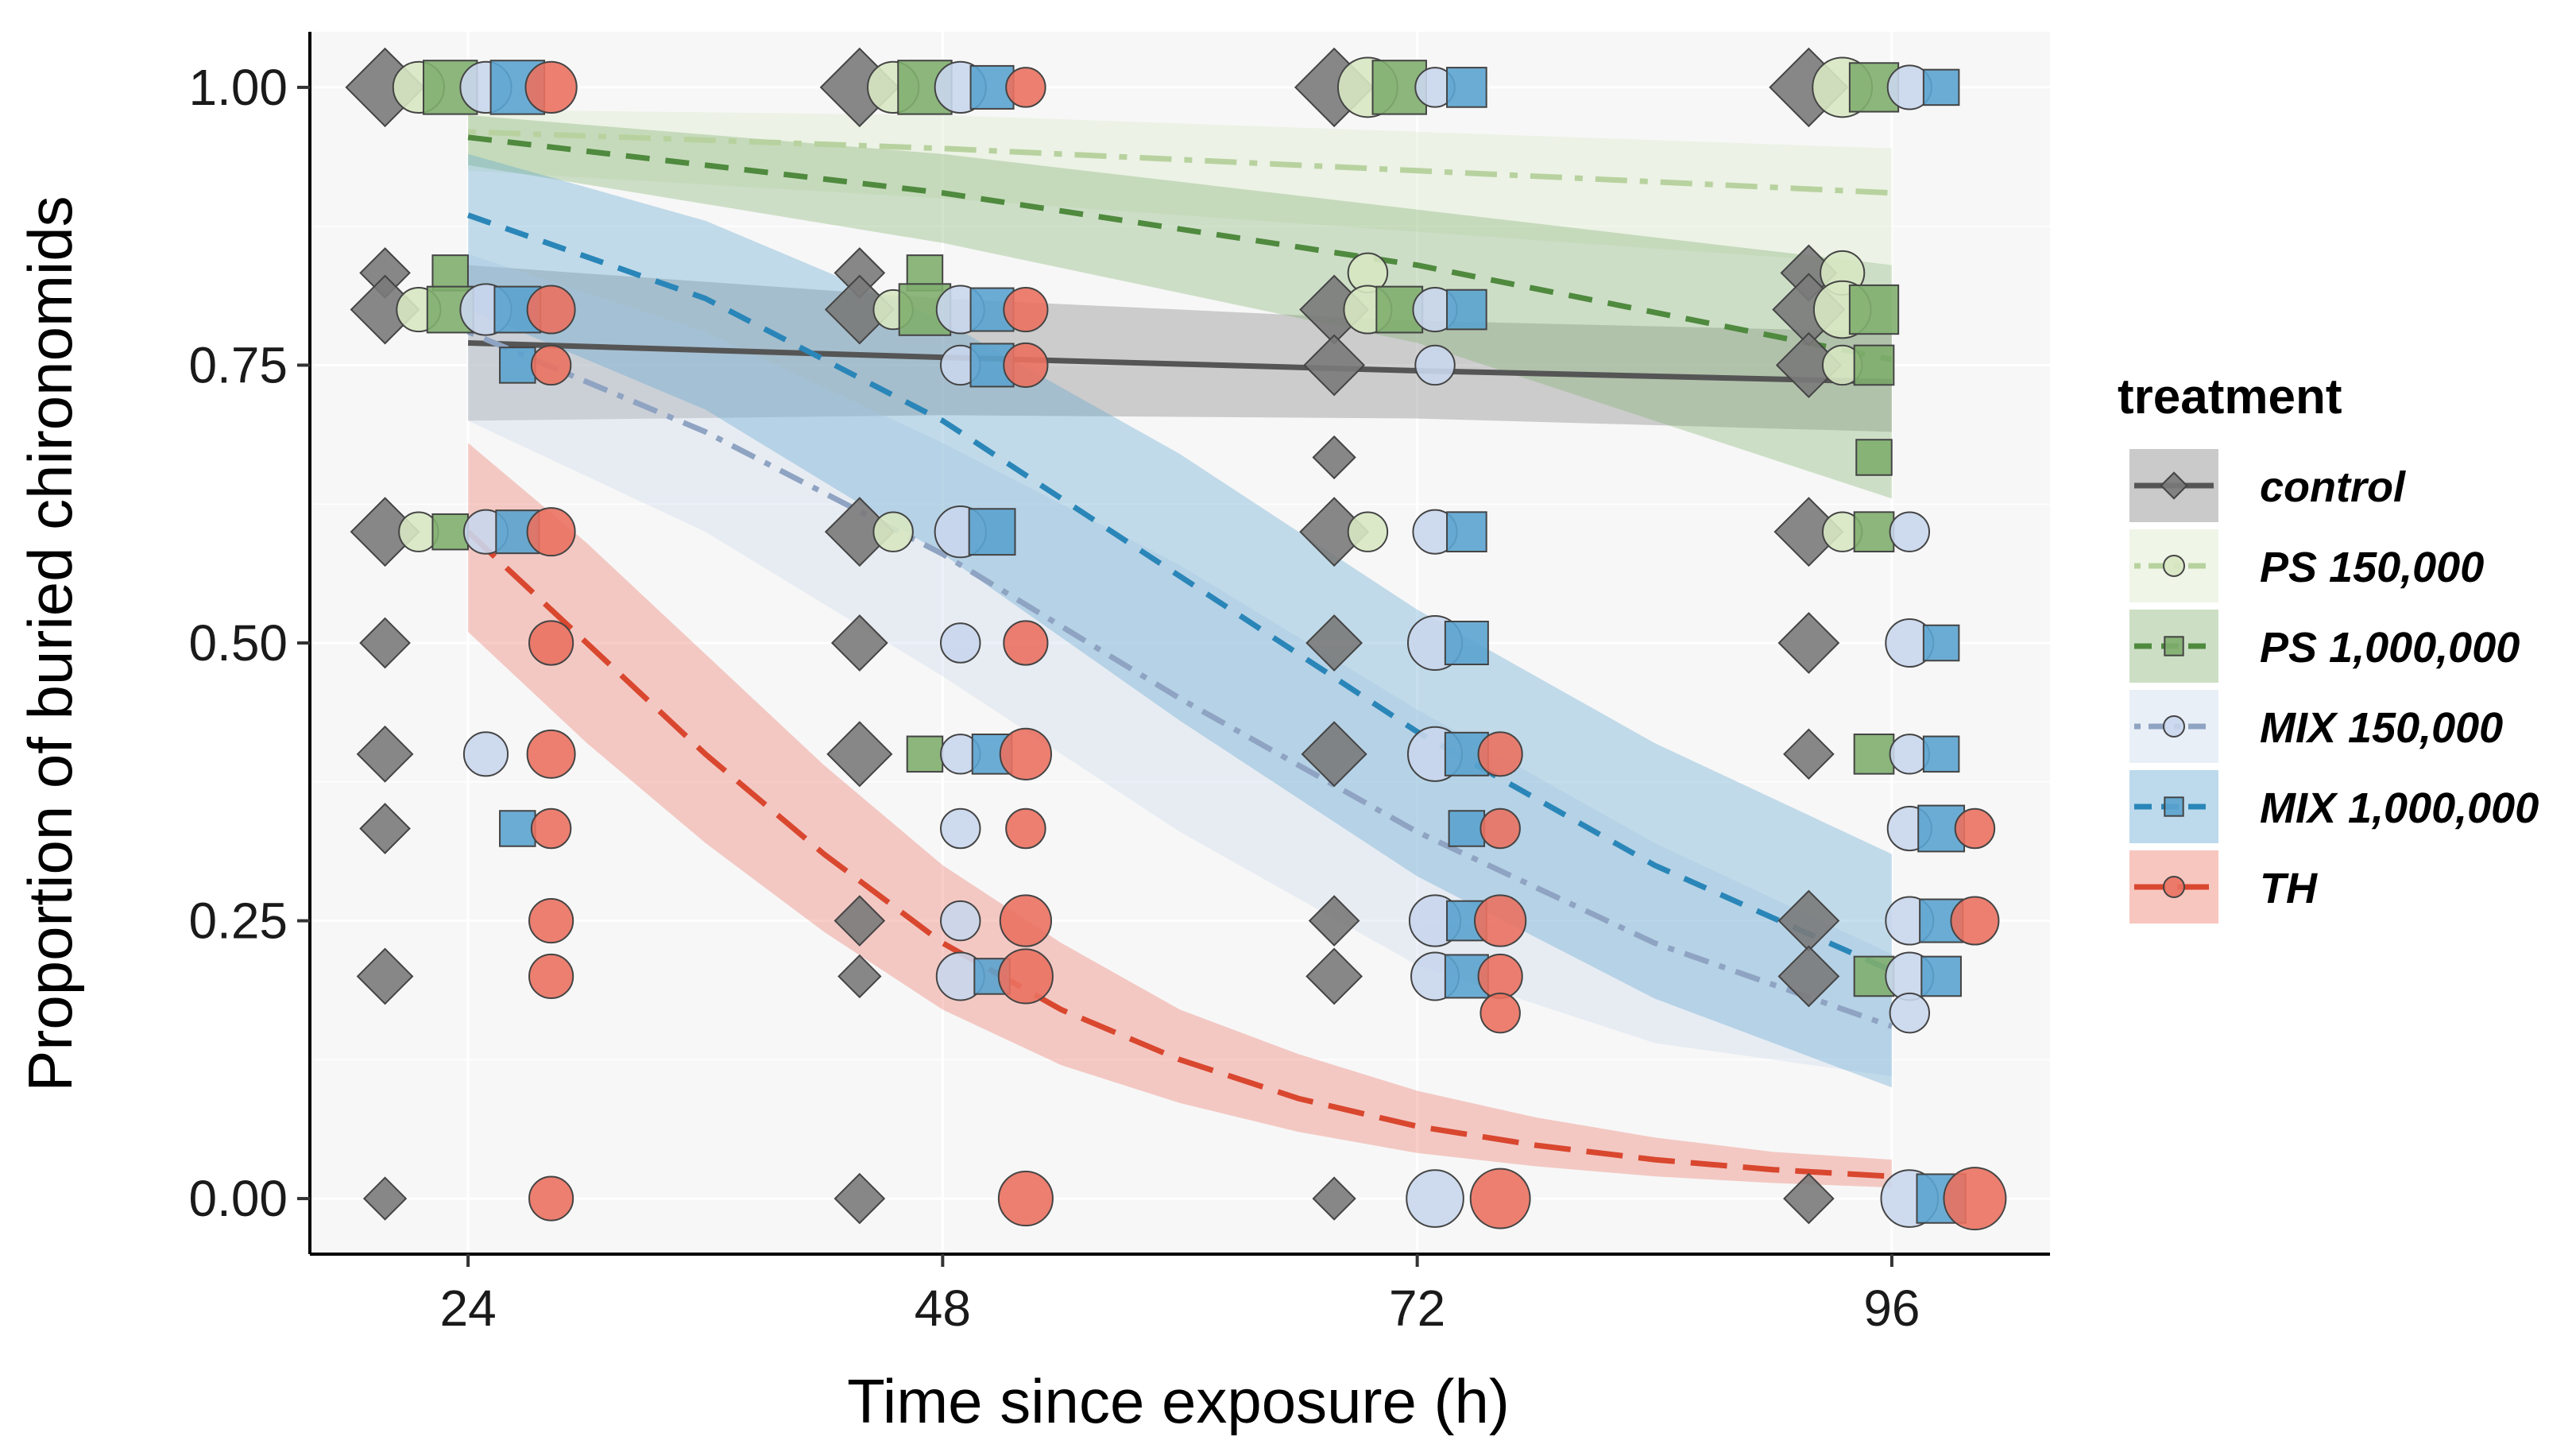 This screenshot has width=2576, height=1456. What do you see at coordinates (1179, 362) in the screenshot?
I see `fit-line-control` at bounding box center [1179, 362].